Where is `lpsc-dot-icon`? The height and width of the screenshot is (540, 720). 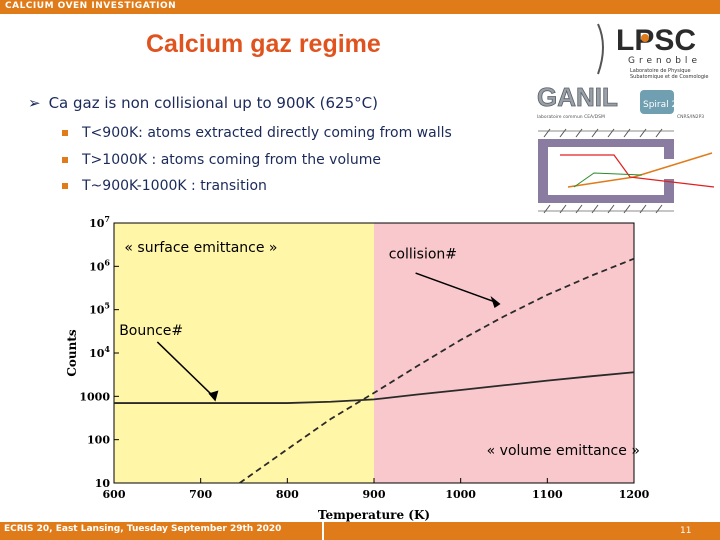 lpsc-dot-icon is located at coordinates (645, 38).